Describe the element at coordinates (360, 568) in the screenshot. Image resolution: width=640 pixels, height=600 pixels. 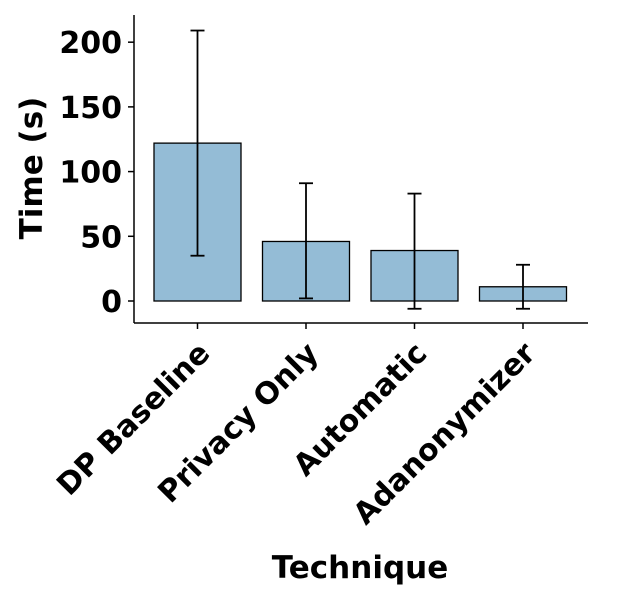
I see `x-axis-title: Technique` at that location.